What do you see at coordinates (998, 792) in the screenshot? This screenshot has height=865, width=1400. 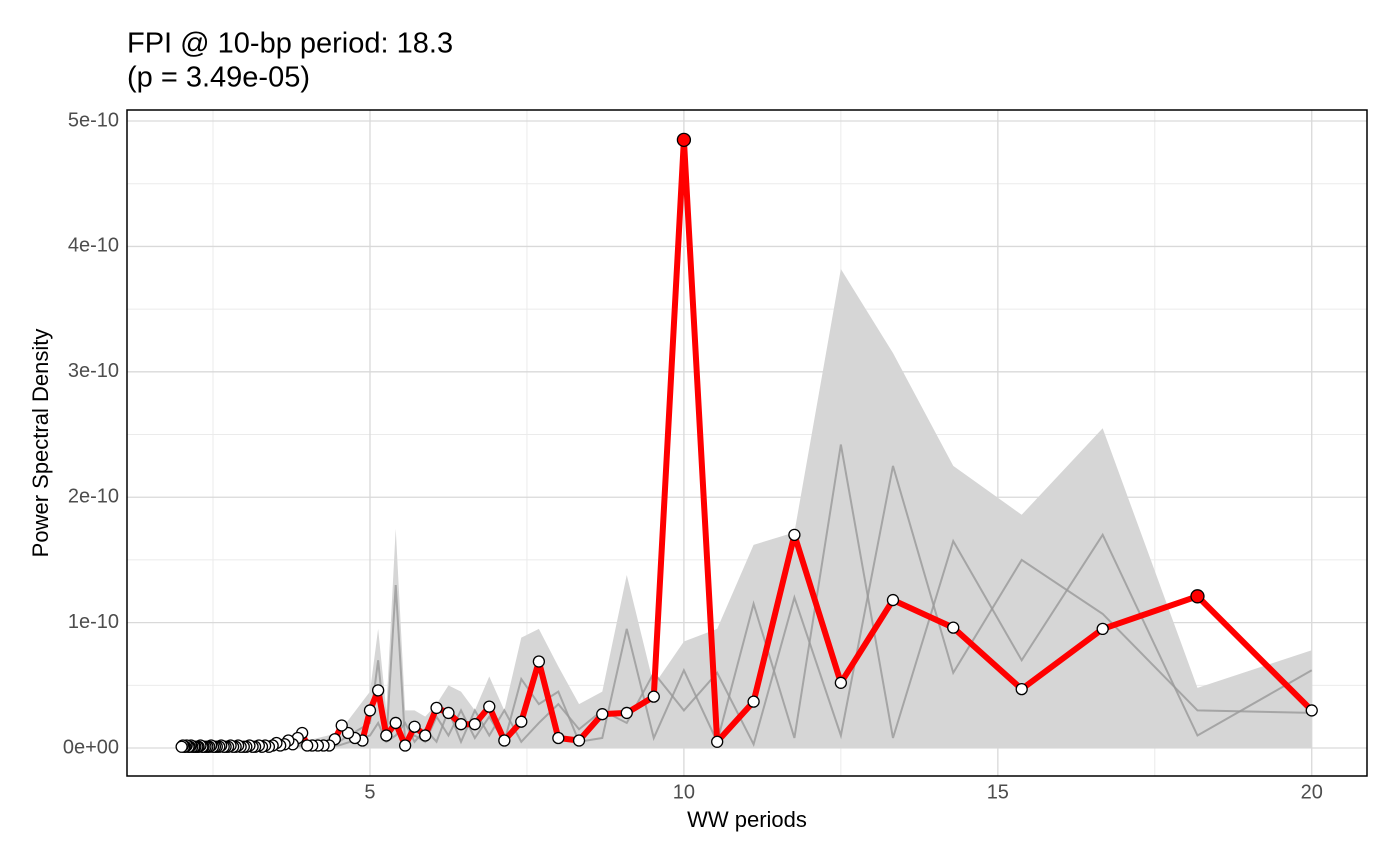 I see `x-tick-label: 15` at bounding box center [998, 792].